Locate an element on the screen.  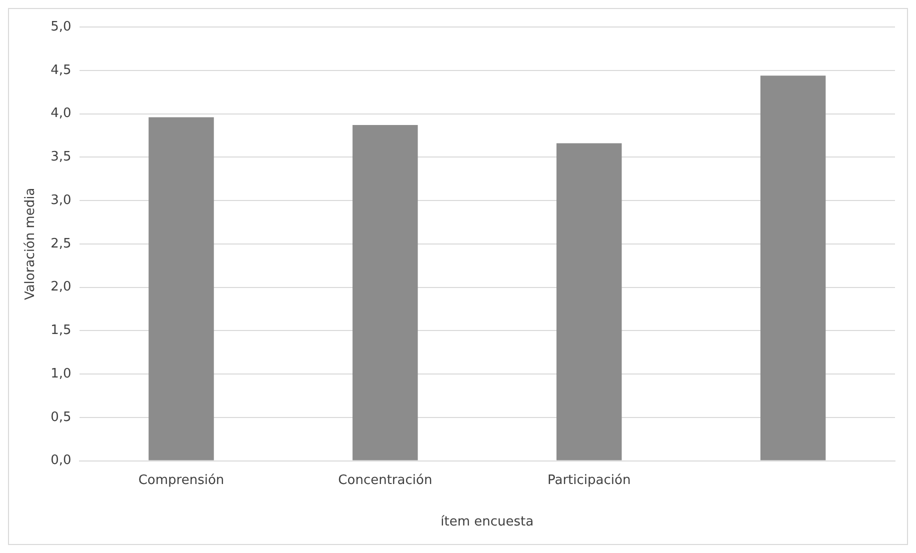
y-tick-label: 4,5 is located at coordinates (61, 70).